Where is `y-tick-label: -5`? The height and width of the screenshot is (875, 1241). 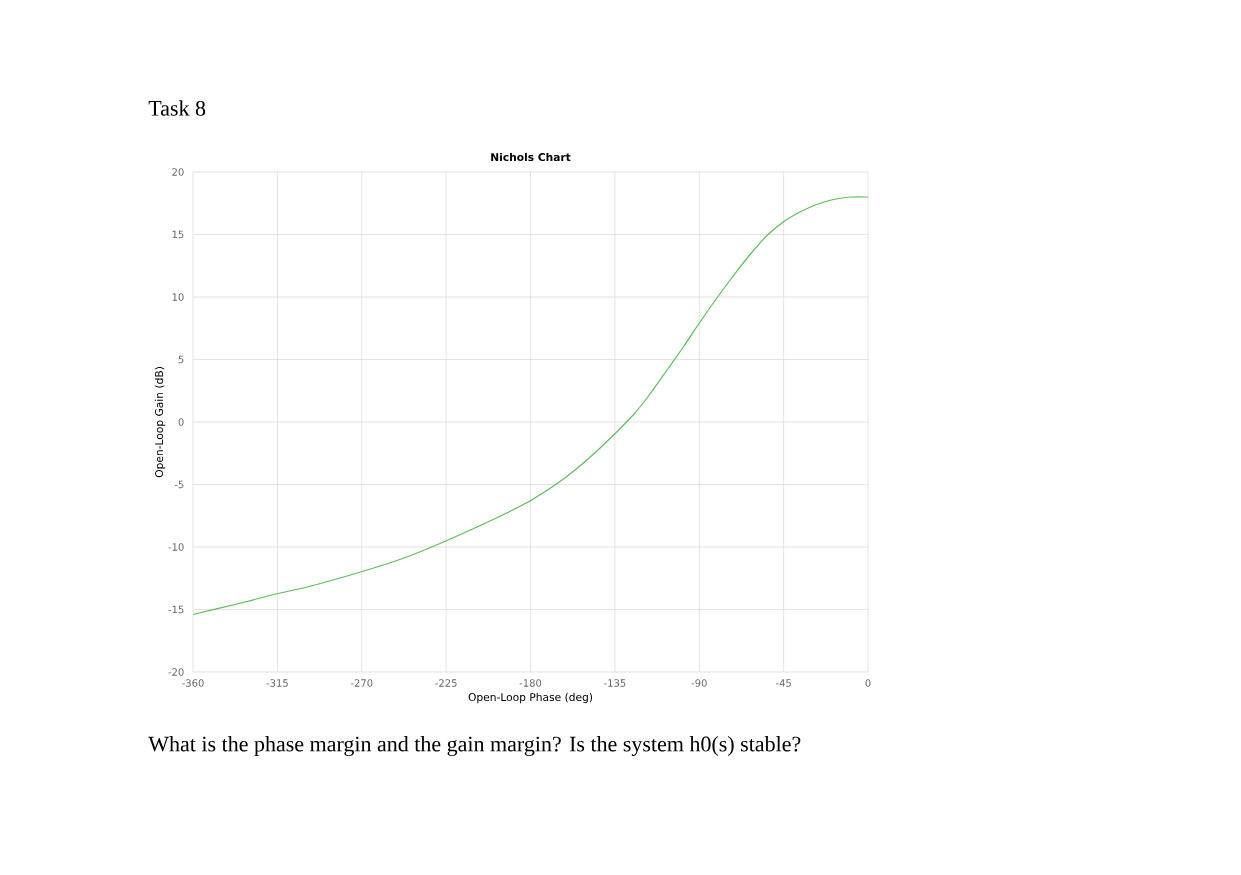
y-tick-label: -5 is located at coordinates (179, 484).